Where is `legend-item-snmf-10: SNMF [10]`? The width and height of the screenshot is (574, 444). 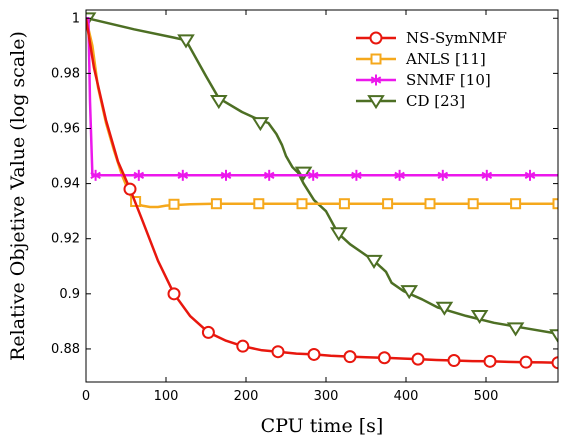 legend-item-snmf-10: SNMF [10] is located at coordinates (423, 80).